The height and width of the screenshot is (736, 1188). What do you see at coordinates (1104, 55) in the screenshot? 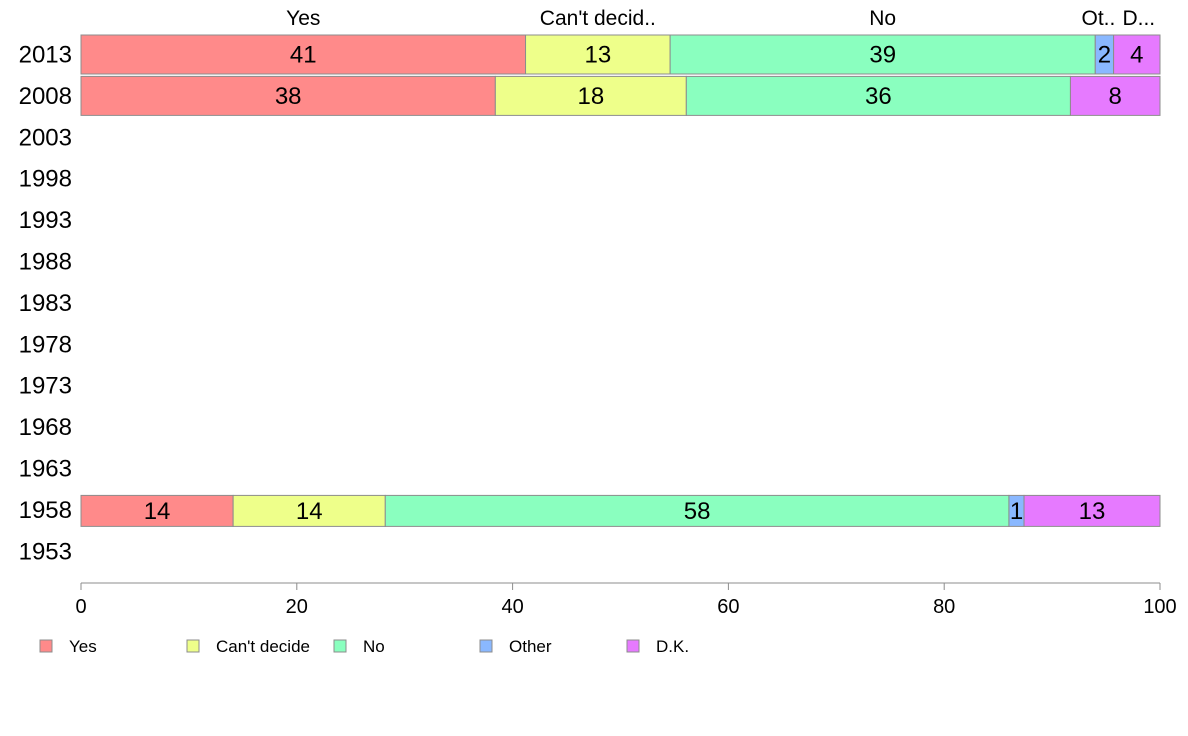
I see `data-label: 2` at bounding box center [1104, 55].